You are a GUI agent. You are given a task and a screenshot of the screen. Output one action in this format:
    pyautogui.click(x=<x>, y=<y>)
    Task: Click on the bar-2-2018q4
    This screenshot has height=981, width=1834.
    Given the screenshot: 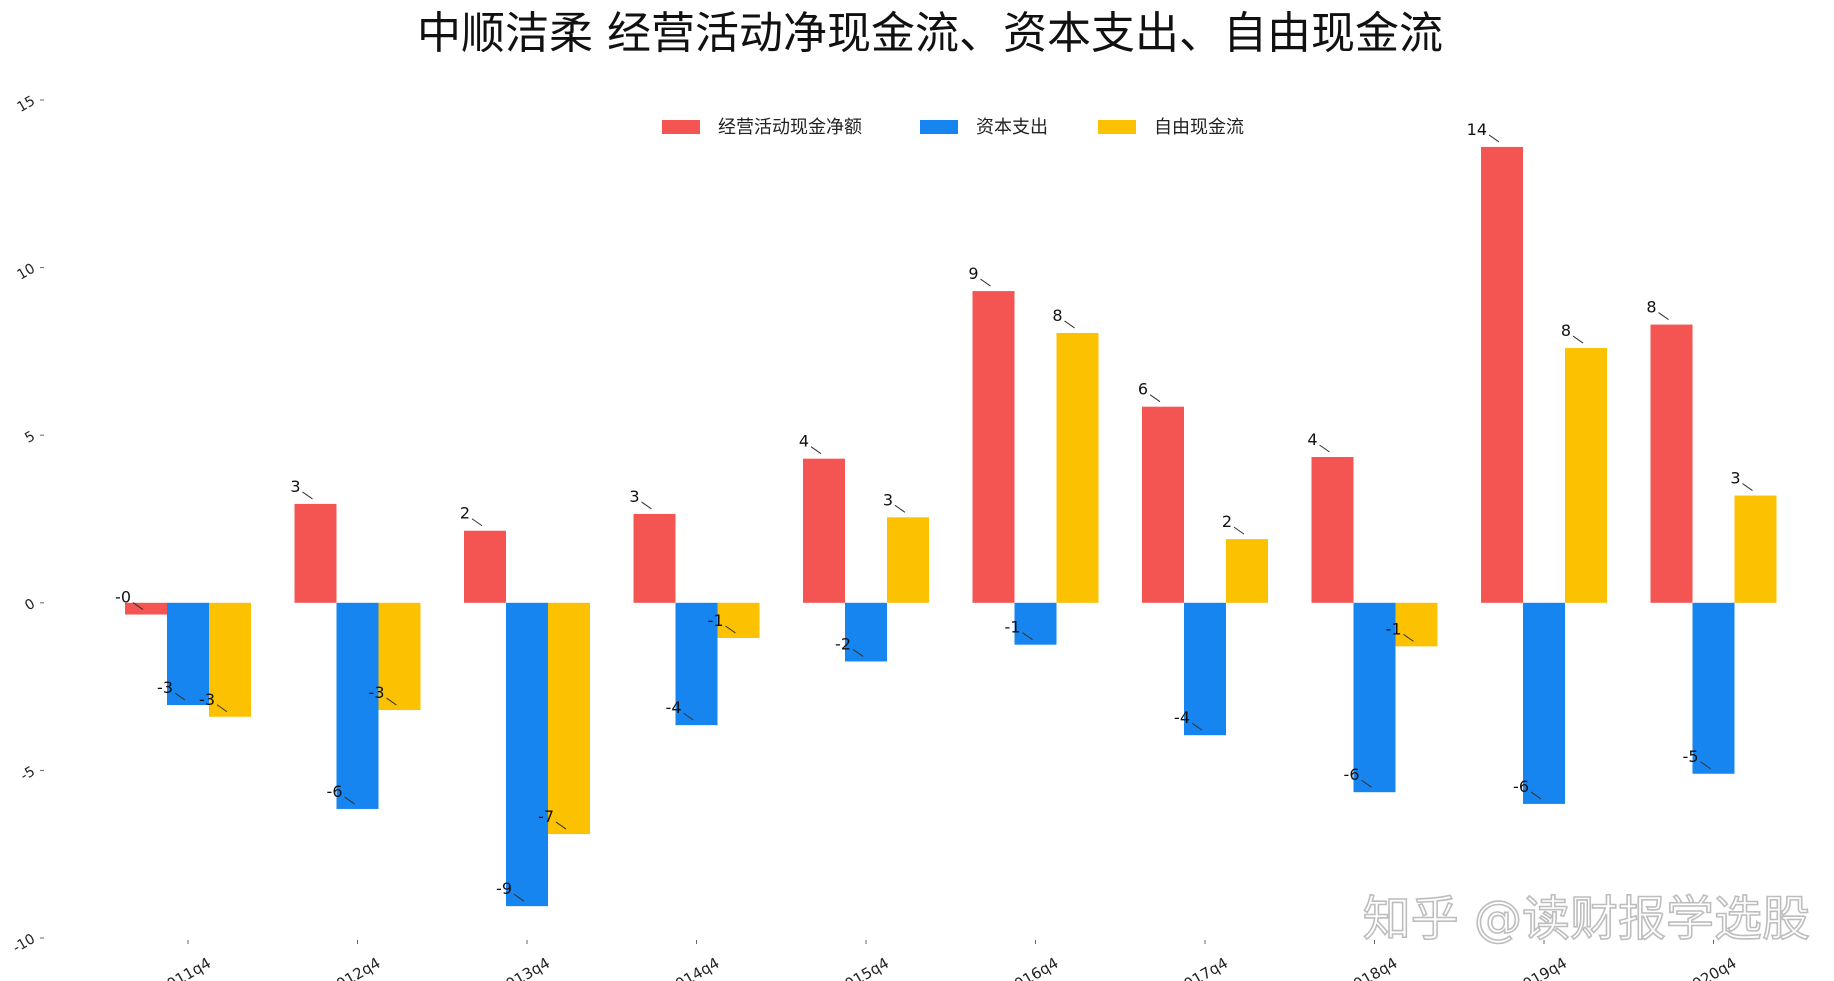 What is the action you would take?
    pyautogui.click(x=1374, y=697)
    